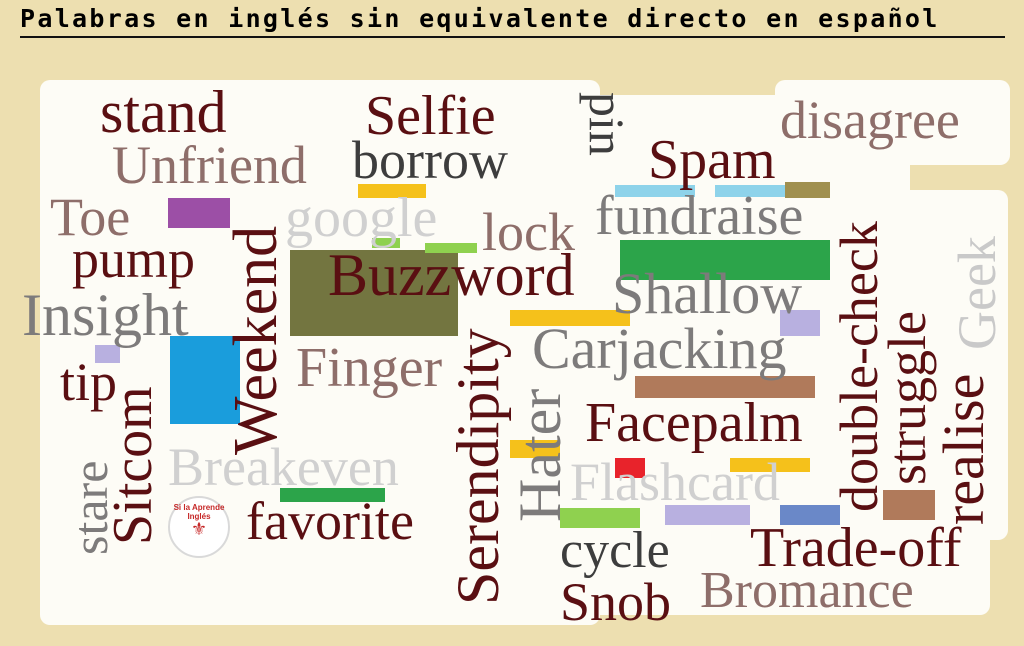 The image size is (1024, 646). Describe the element at coordinates (675, 482) in the screenshot. I see `word-flashcard: Flashcard` at that location.